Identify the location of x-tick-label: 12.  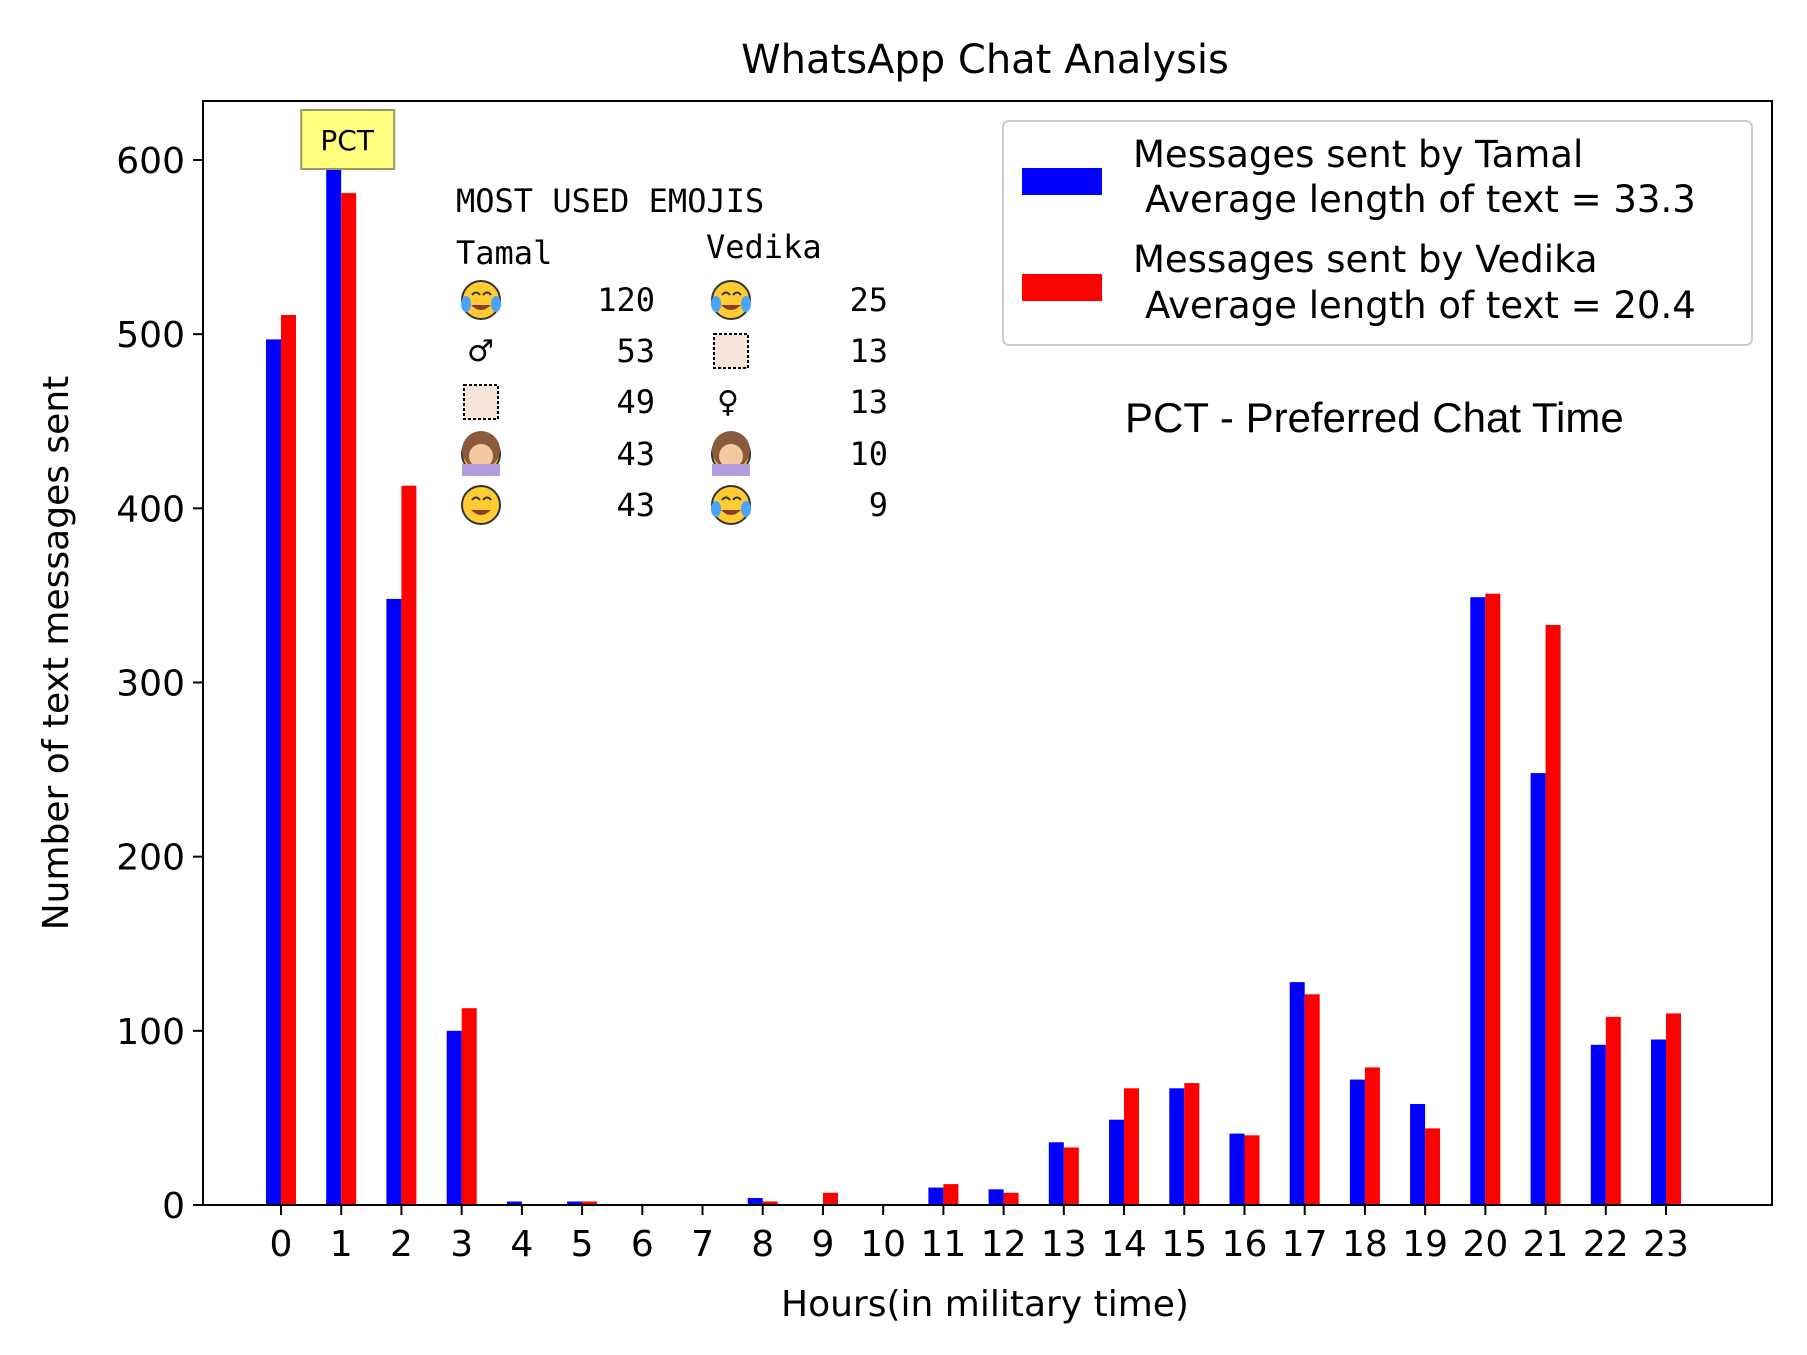
(1004, 1244).